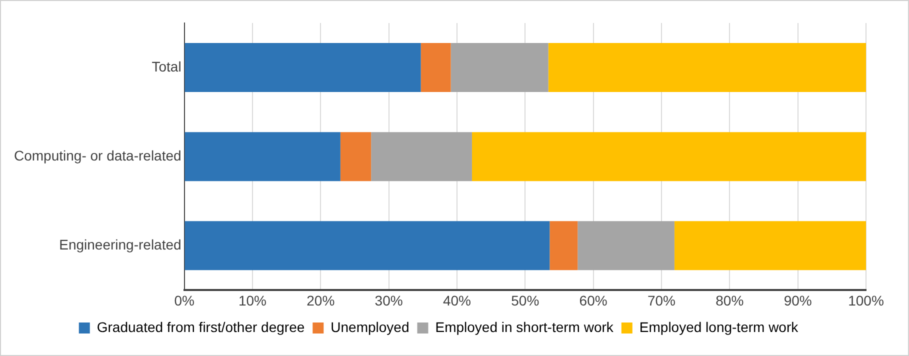 Image resolution: width=909 pixels, height=356 pixels. Describe the element at coordinates (593, 300) in the screenshot. I see `x-tick-label: 60%` at that location.